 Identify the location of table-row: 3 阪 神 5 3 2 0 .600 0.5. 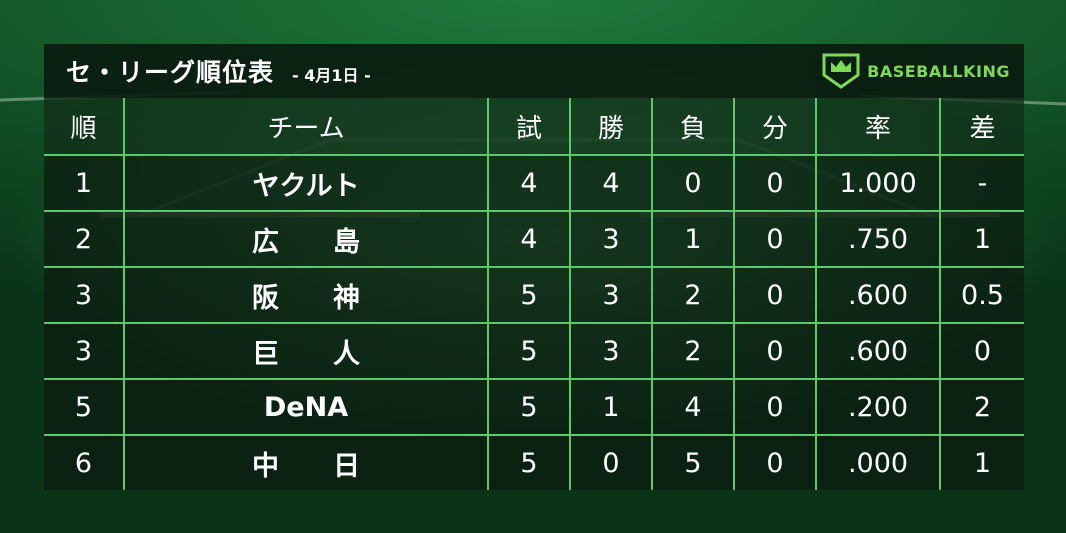
(534, 295).